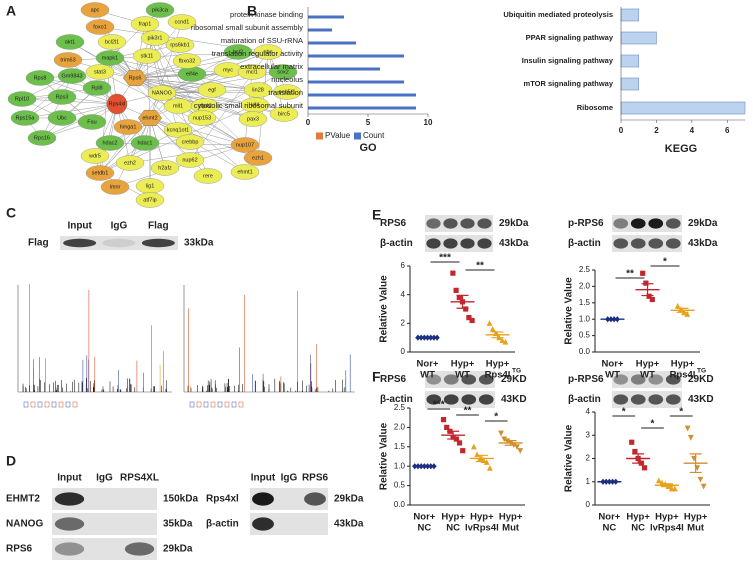 This screenshot has width=753, height=564. I want to click on node-label: egf, so click(212, 90).